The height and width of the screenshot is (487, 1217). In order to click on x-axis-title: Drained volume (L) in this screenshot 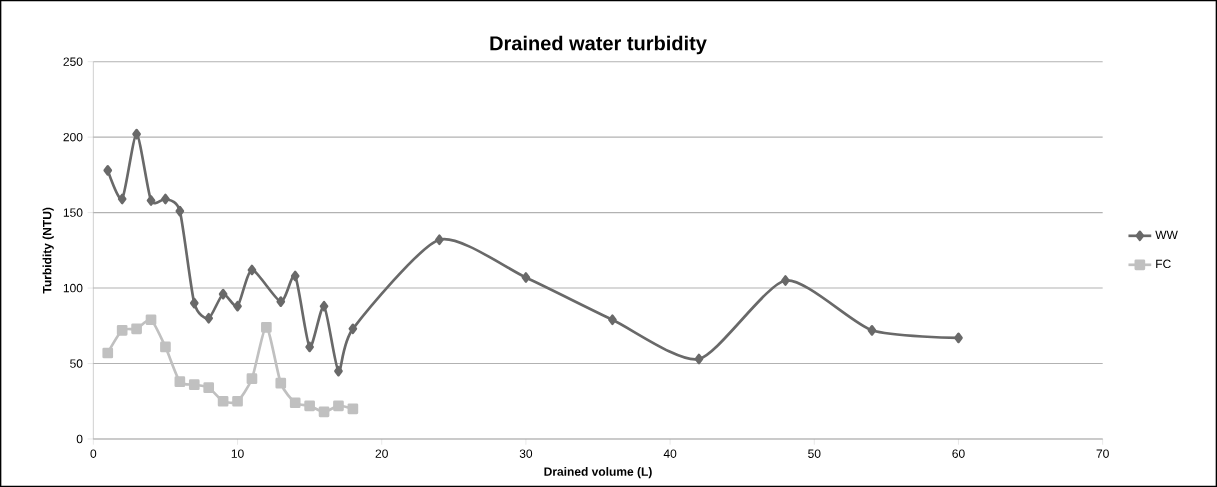, I will do `click(598, 473)`.